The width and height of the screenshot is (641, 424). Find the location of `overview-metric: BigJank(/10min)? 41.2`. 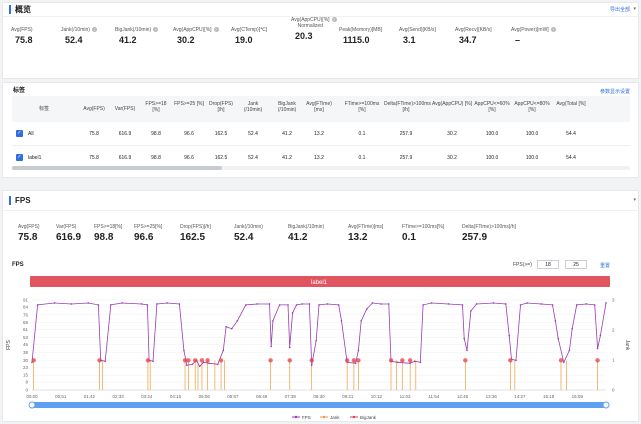

overview-metric: BigJank(/10min)? 41.2 is located at coordinates (137, 36).